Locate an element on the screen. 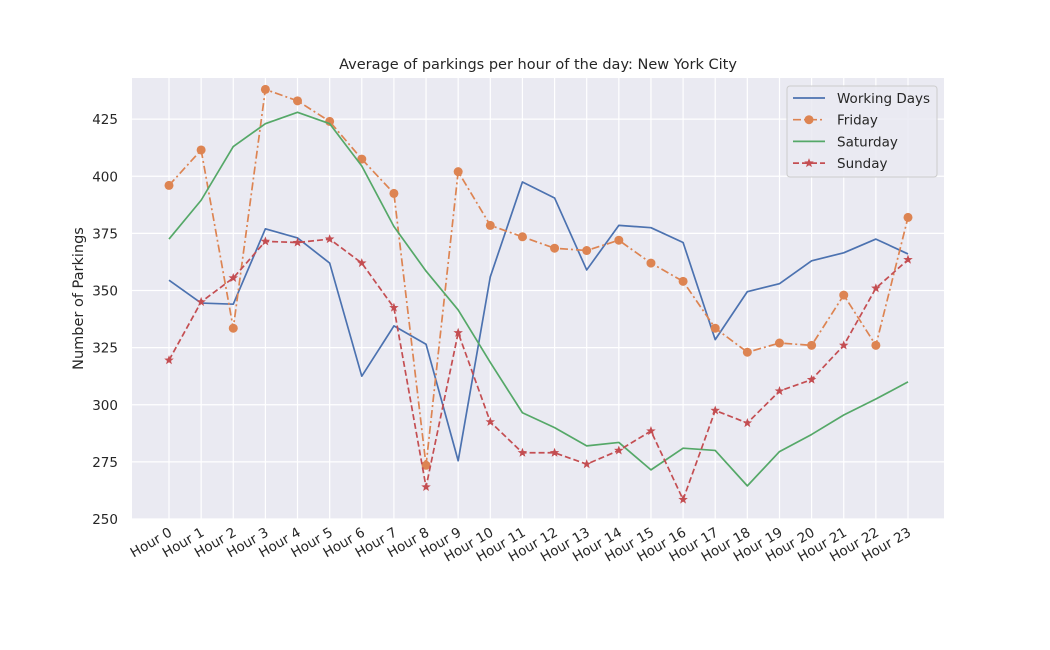 Image resolution: width=1050 pixels, height=650 pixels. legend-label-friday: Friday is located at coordinates (857, 121).